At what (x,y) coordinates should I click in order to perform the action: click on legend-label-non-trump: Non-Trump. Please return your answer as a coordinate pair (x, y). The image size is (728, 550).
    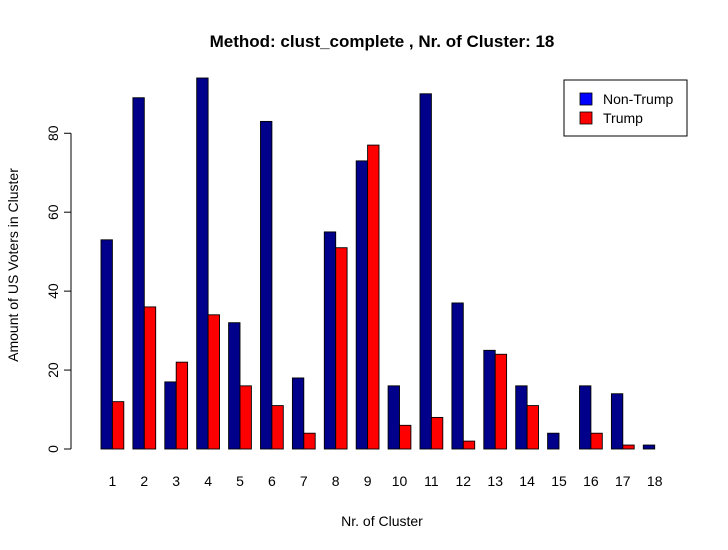
    Looking at the image, I should click on (638, 99).